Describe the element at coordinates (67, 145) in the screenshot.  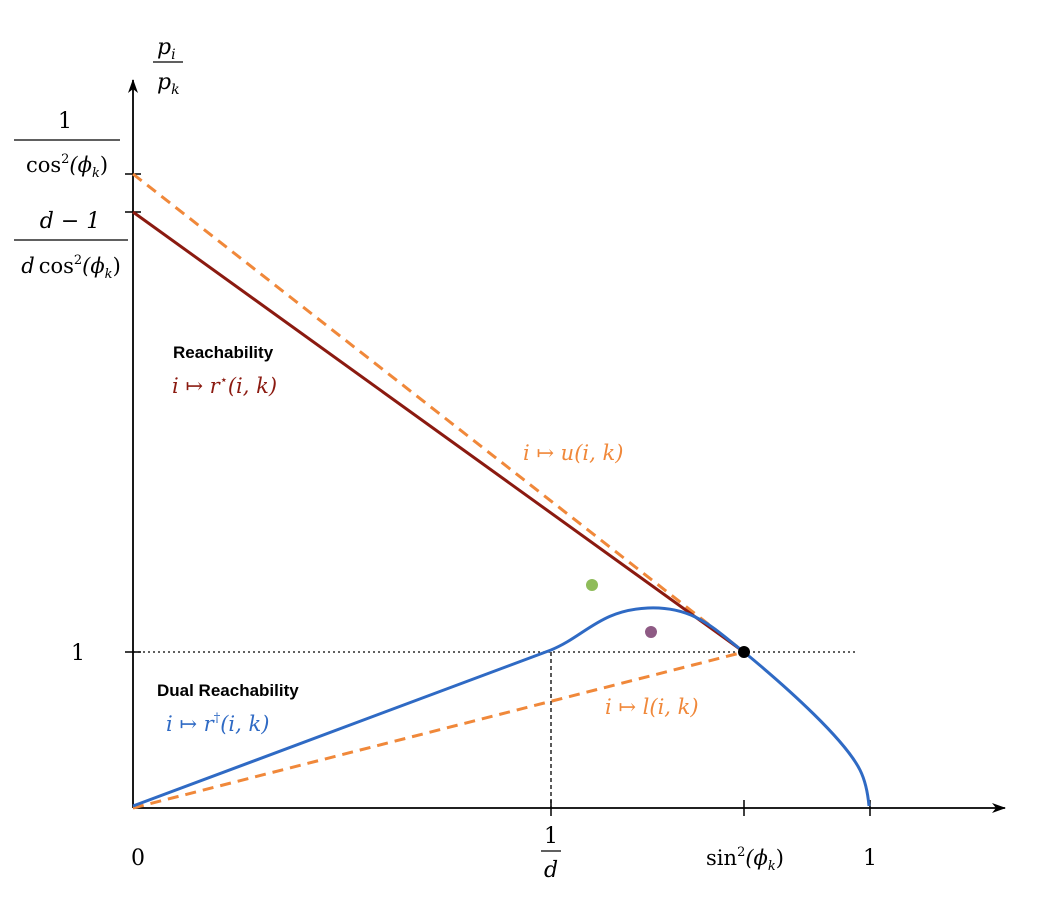
I see `y-tick-label-top: 1 cos2(ϕk)` at that location.